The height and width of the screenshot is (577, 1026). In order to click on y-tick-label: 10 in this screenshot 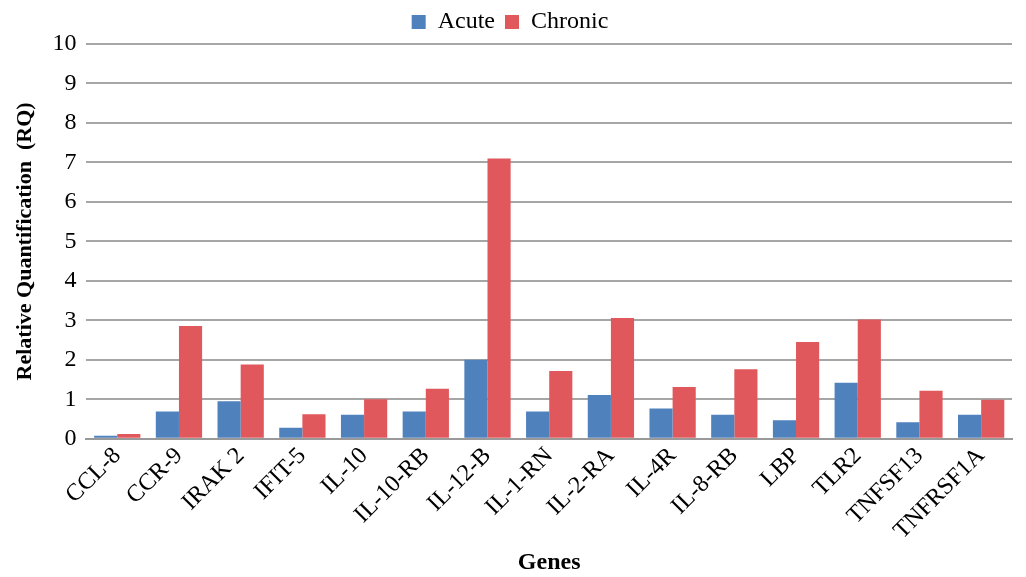, I will do `click(64, 42)`.